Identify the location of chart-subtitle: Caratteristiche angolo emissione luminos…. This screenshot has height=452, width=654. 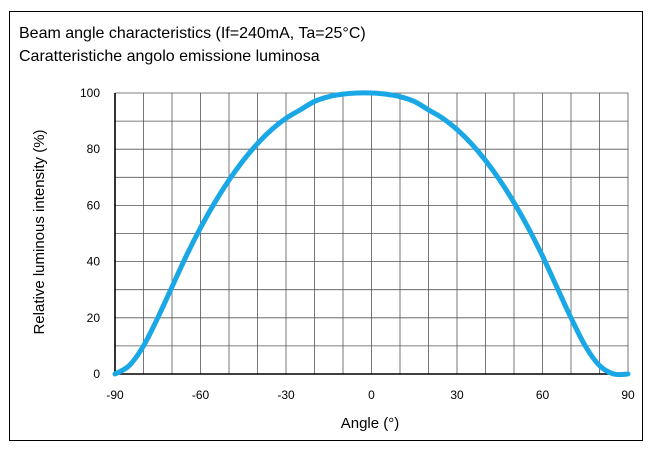
(169, 56).